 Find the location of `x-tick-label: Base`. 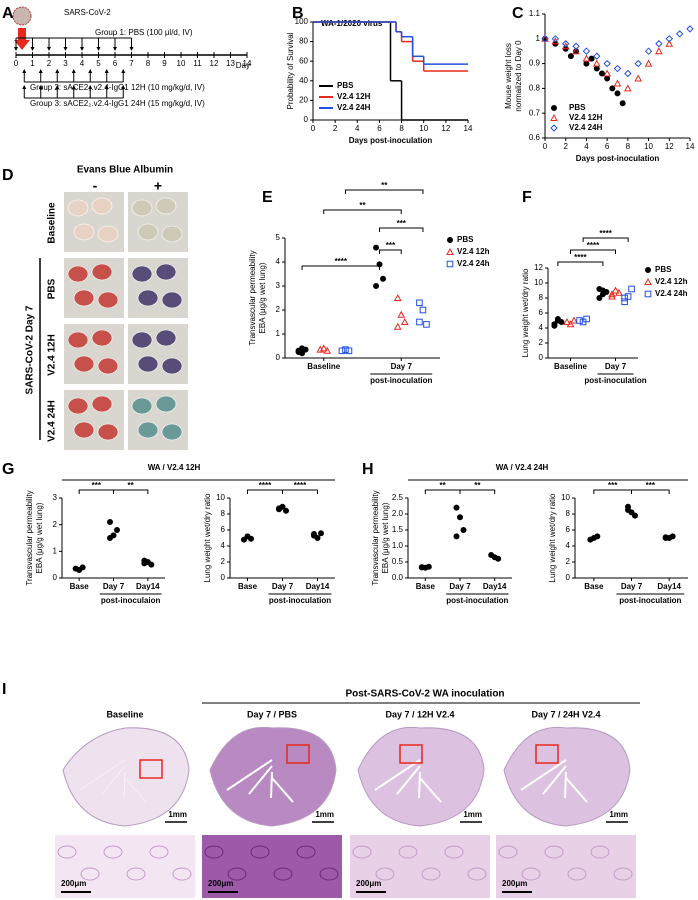

x-tick-label: Base is located at coordinates (248, 586).